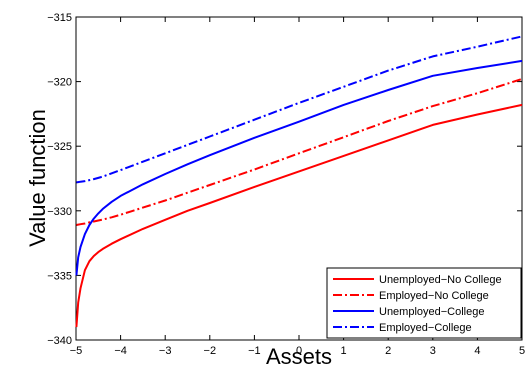 This screenshot has height=368, width=527. What do you see at coordinates (165, 351) in the screenshot?
I see `x-tick-label: −3` at bounding box center [165, 351].